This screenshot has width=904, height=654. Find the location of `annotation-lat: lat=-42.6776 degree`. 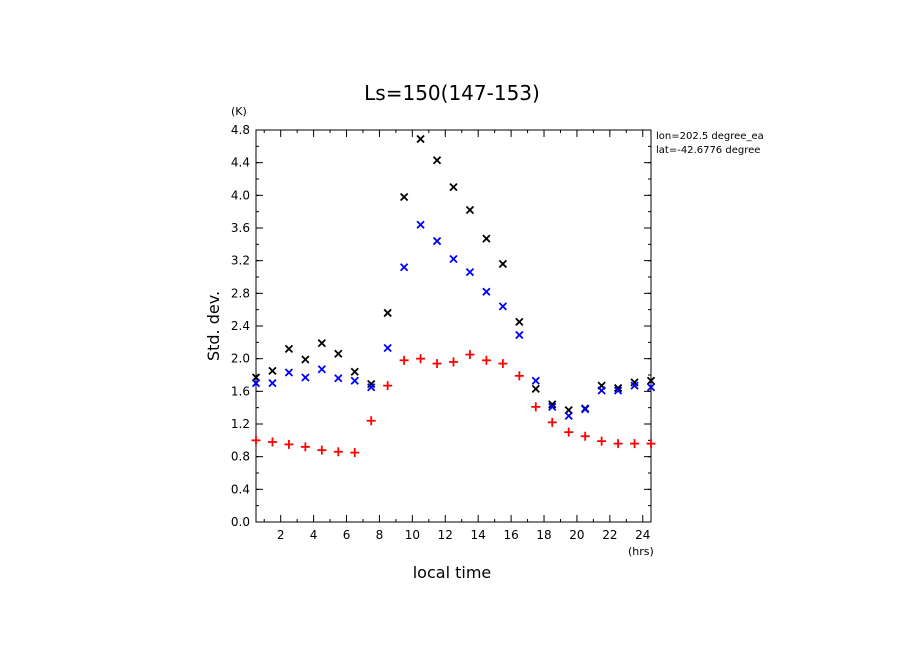

annotation-lat: lat=-42.6776 degree is located at coordinates (708, 150).